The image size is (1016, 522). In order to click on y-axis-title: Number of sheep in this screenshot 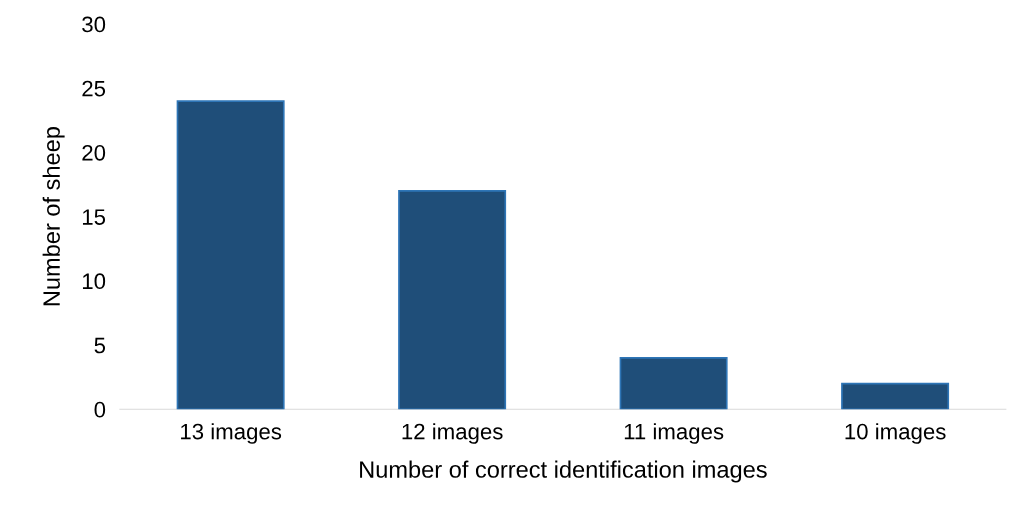, I will do `click(53, 216)`.